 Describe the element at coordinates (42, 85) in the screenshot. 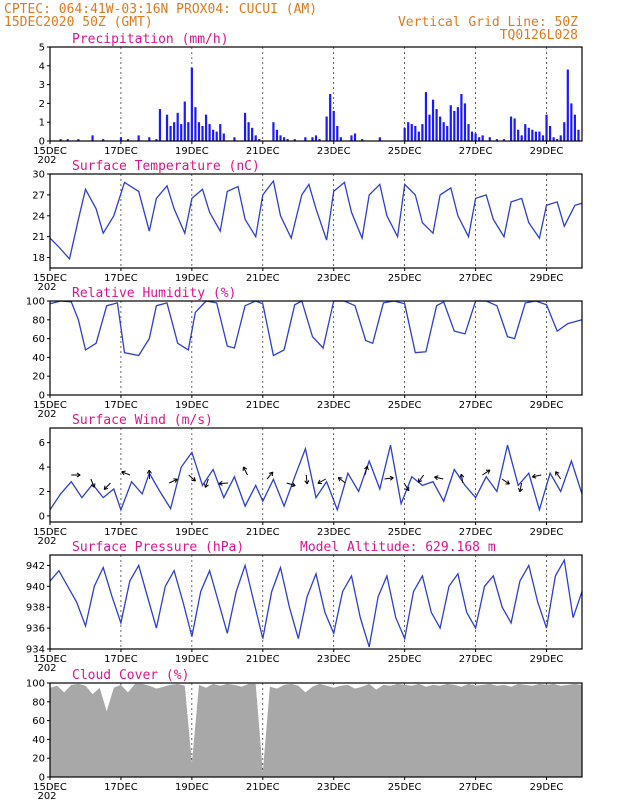

I see `y-tick-label: 3` at that location.